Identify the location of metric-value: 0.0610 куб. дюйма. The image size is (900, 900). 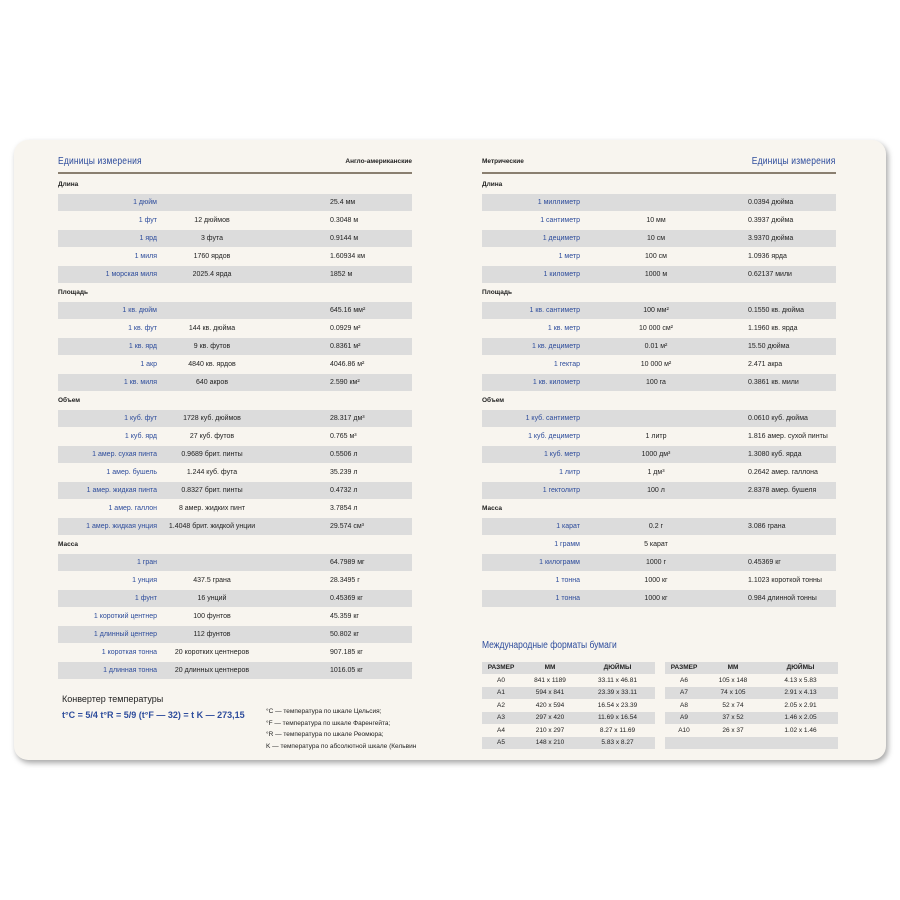
(778, 418).